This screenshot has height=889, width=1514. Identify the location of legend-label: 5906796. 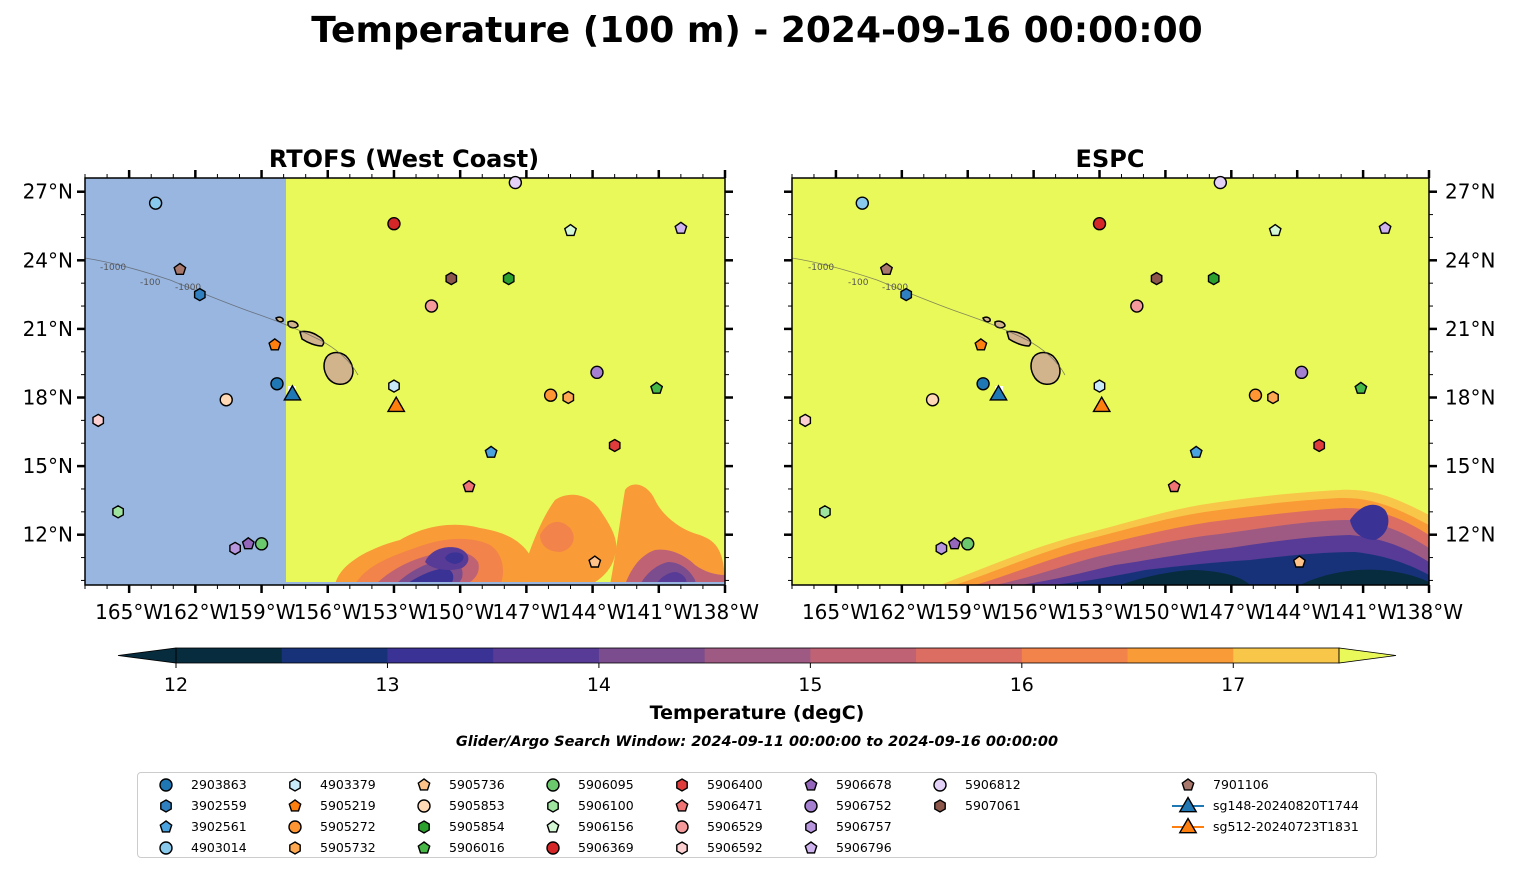
(864, 847).